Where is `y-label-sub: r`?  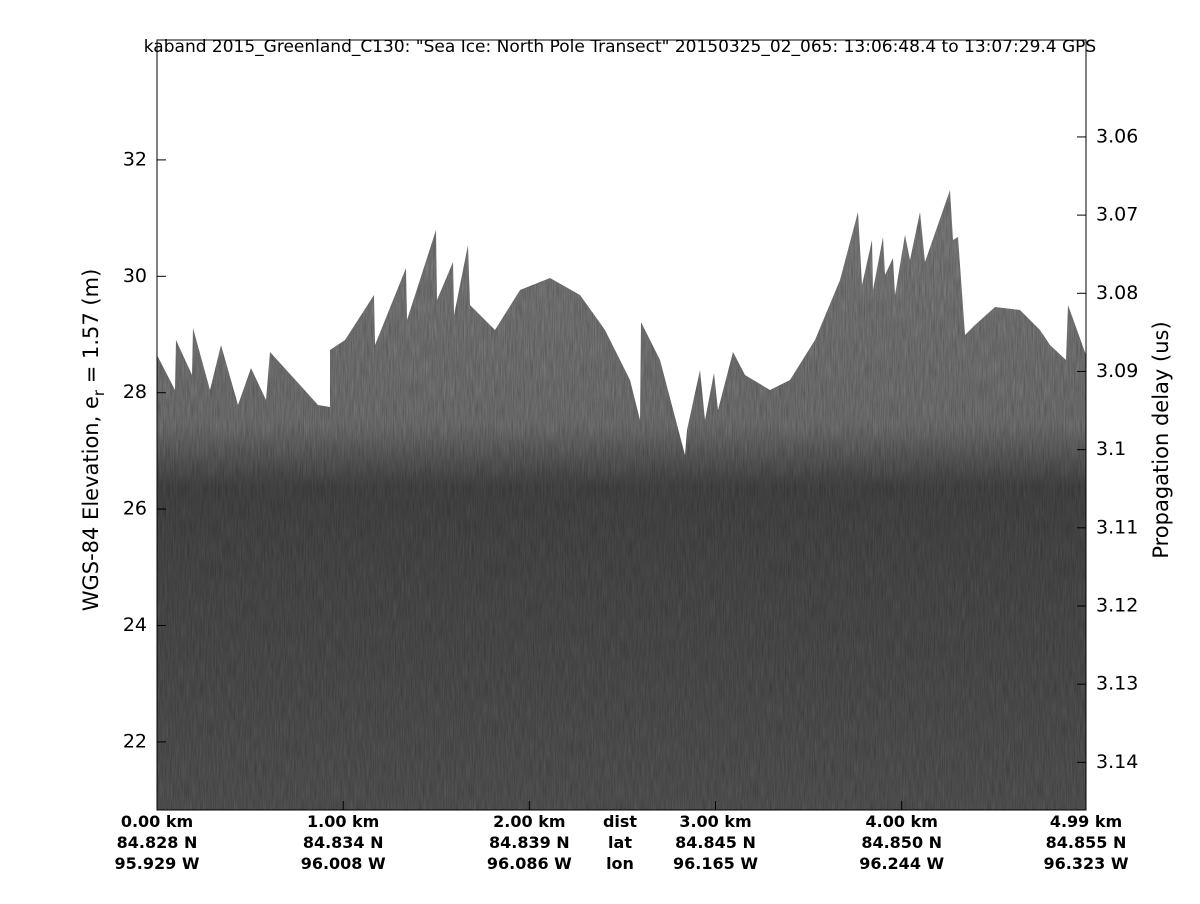 y-label-sub: r is located at coordinates (99, 392).